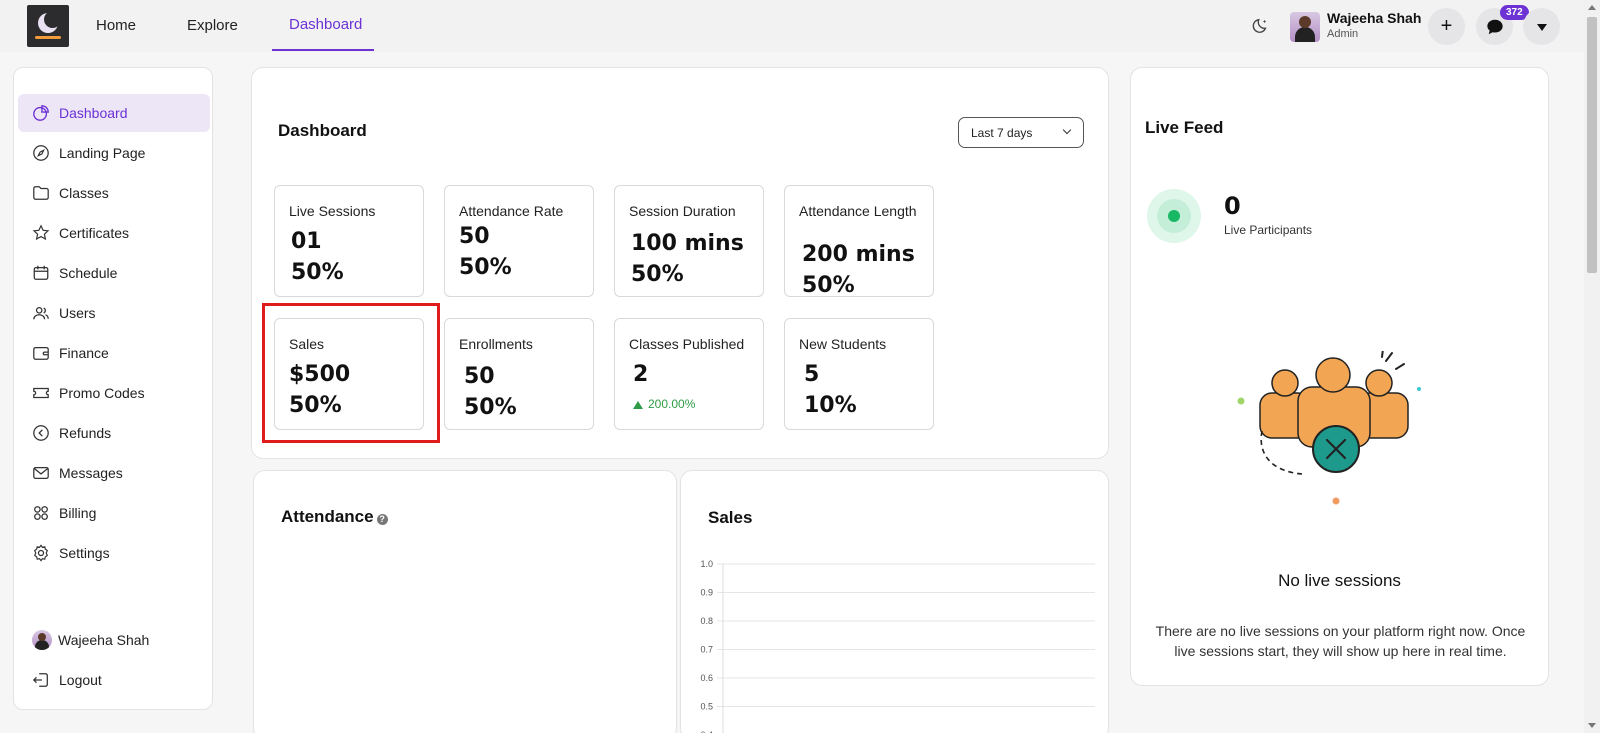  What do you see at coordinates (706, 707) in the screenshot?
I see `y-tick-label: 0.5` at bounding box center [706, 707].